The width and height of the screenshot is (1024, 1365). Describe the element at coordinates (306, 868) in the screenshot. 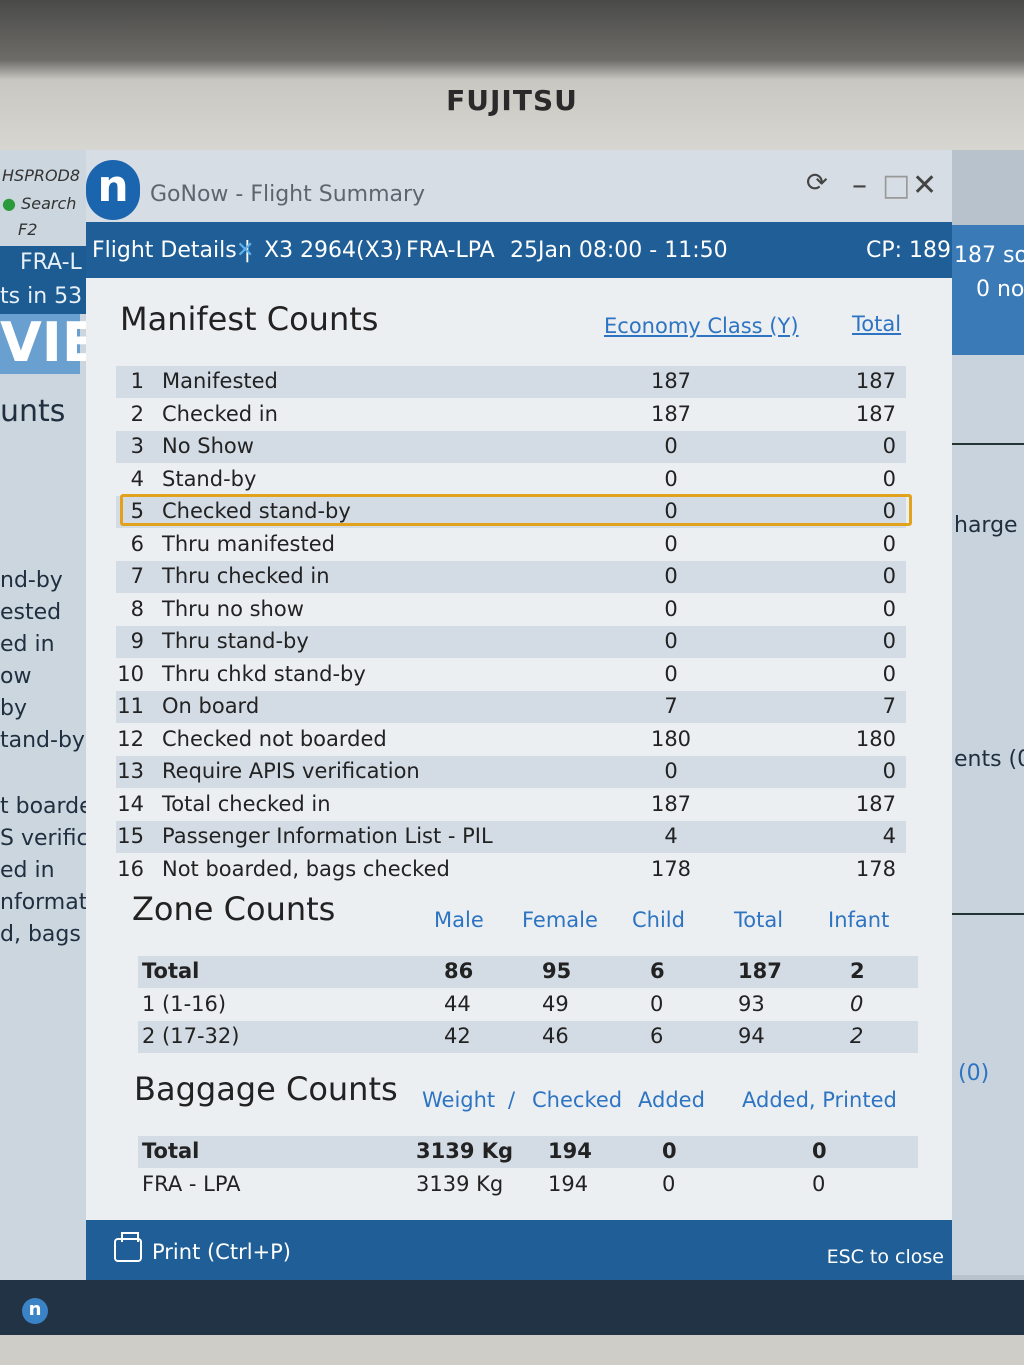

I see `row-label: Not boarded, bags checked` at that location.